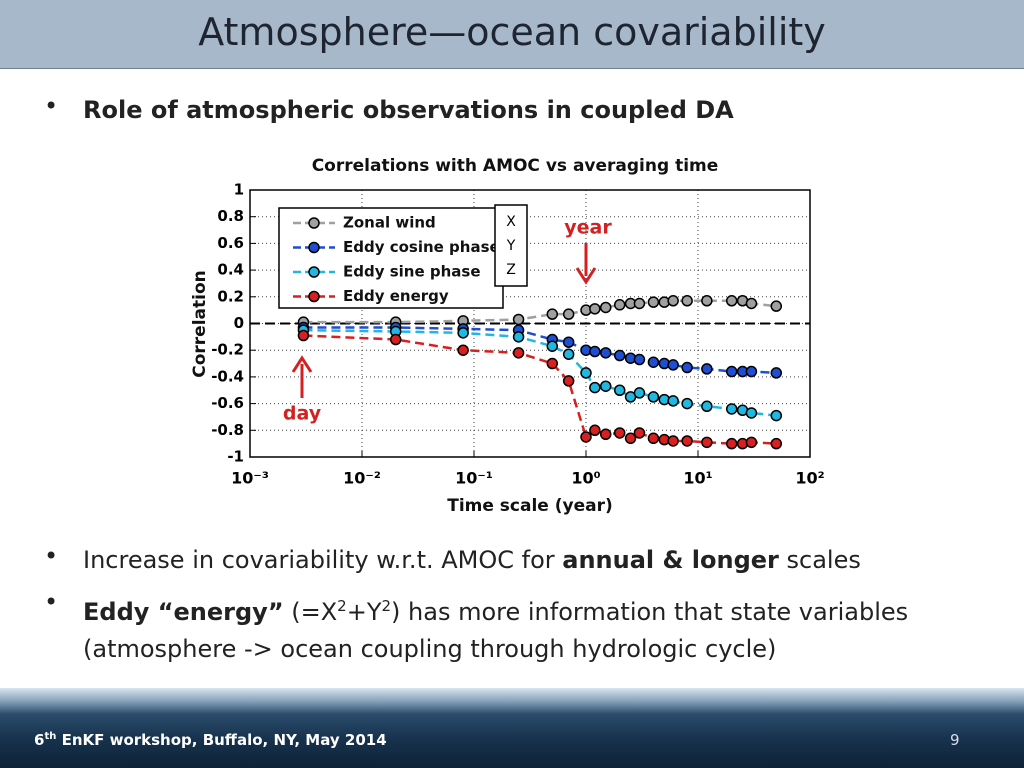 This screenshot has height=768, width=1024. I want to click on x-tick-label: 10¹, so click(697, 478).